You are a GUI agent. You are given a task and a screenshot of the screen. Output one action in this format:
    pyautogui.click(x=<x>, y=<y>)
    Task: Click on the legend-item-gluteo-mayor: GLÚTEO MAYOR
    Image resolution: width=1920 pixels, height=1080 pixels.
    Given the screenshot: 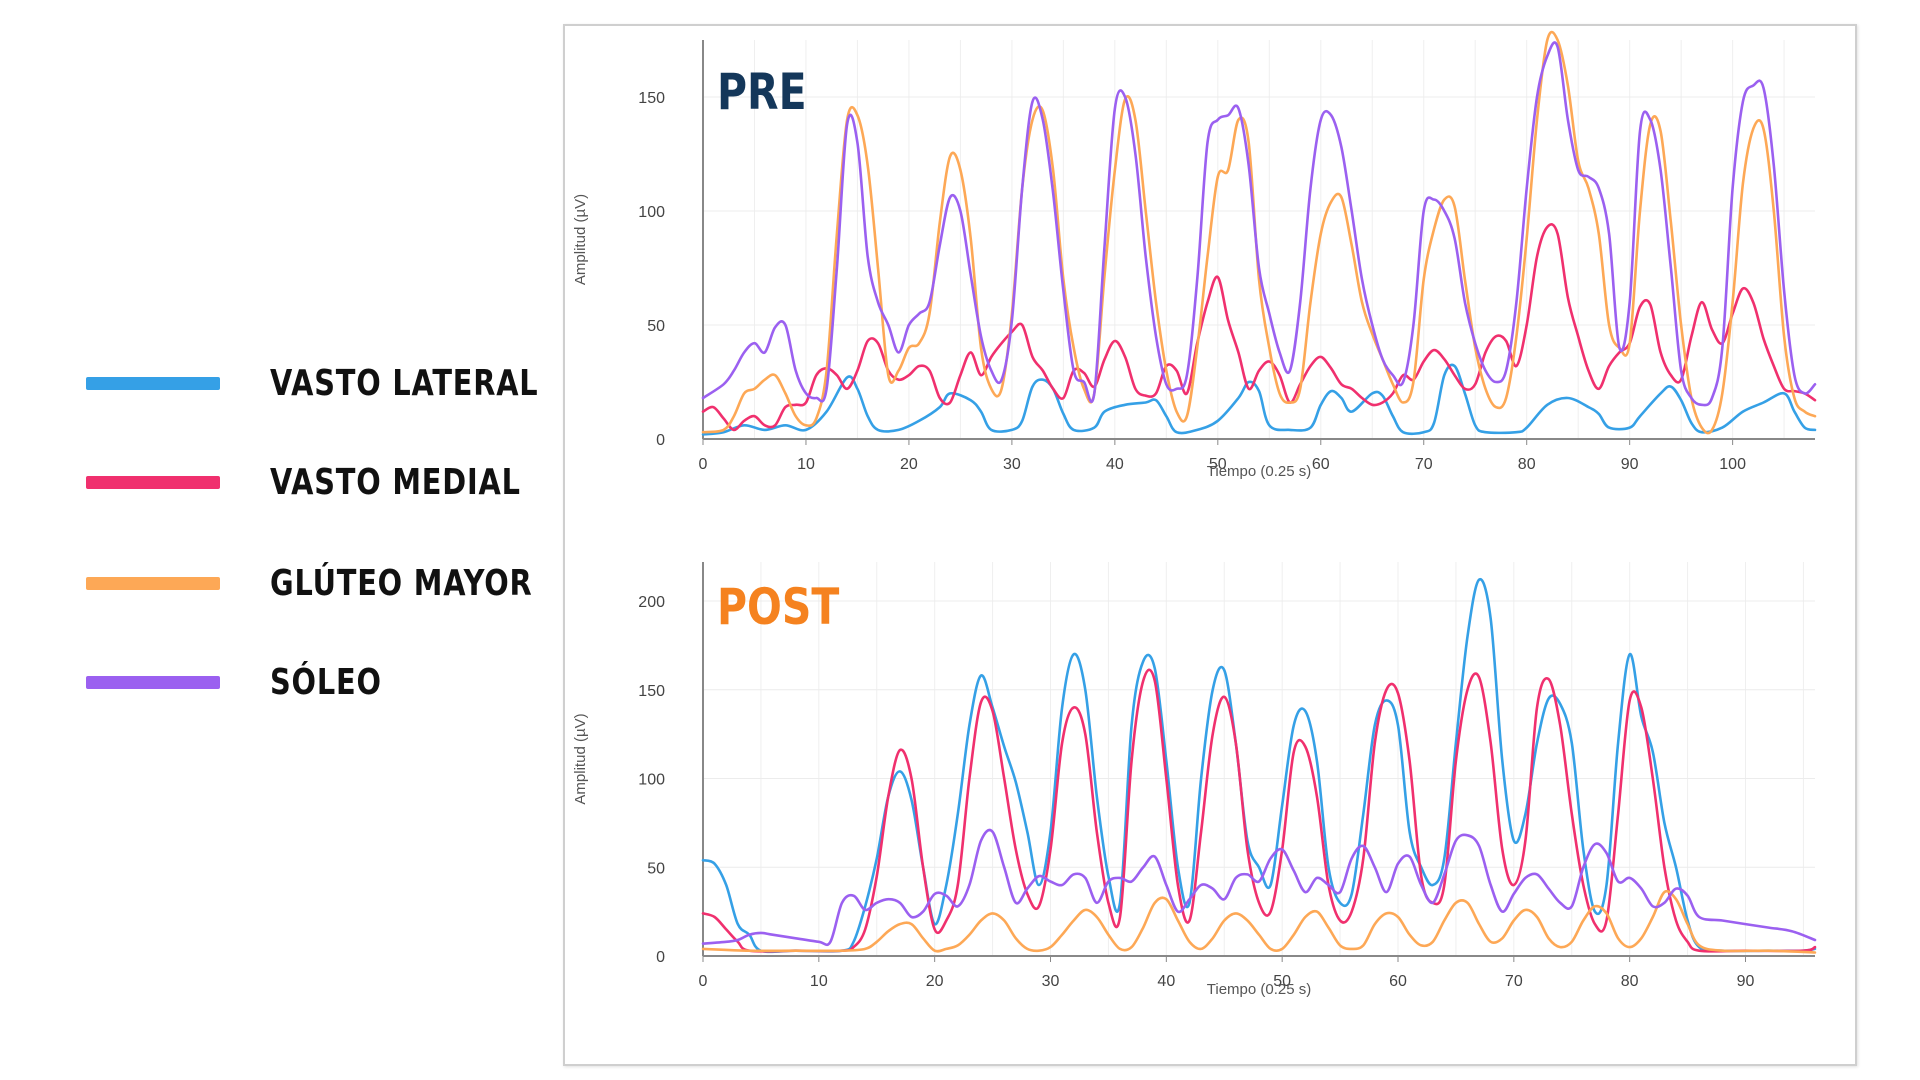 What is the action you would take?
    pyautogui.click(x=342, y=583)
    